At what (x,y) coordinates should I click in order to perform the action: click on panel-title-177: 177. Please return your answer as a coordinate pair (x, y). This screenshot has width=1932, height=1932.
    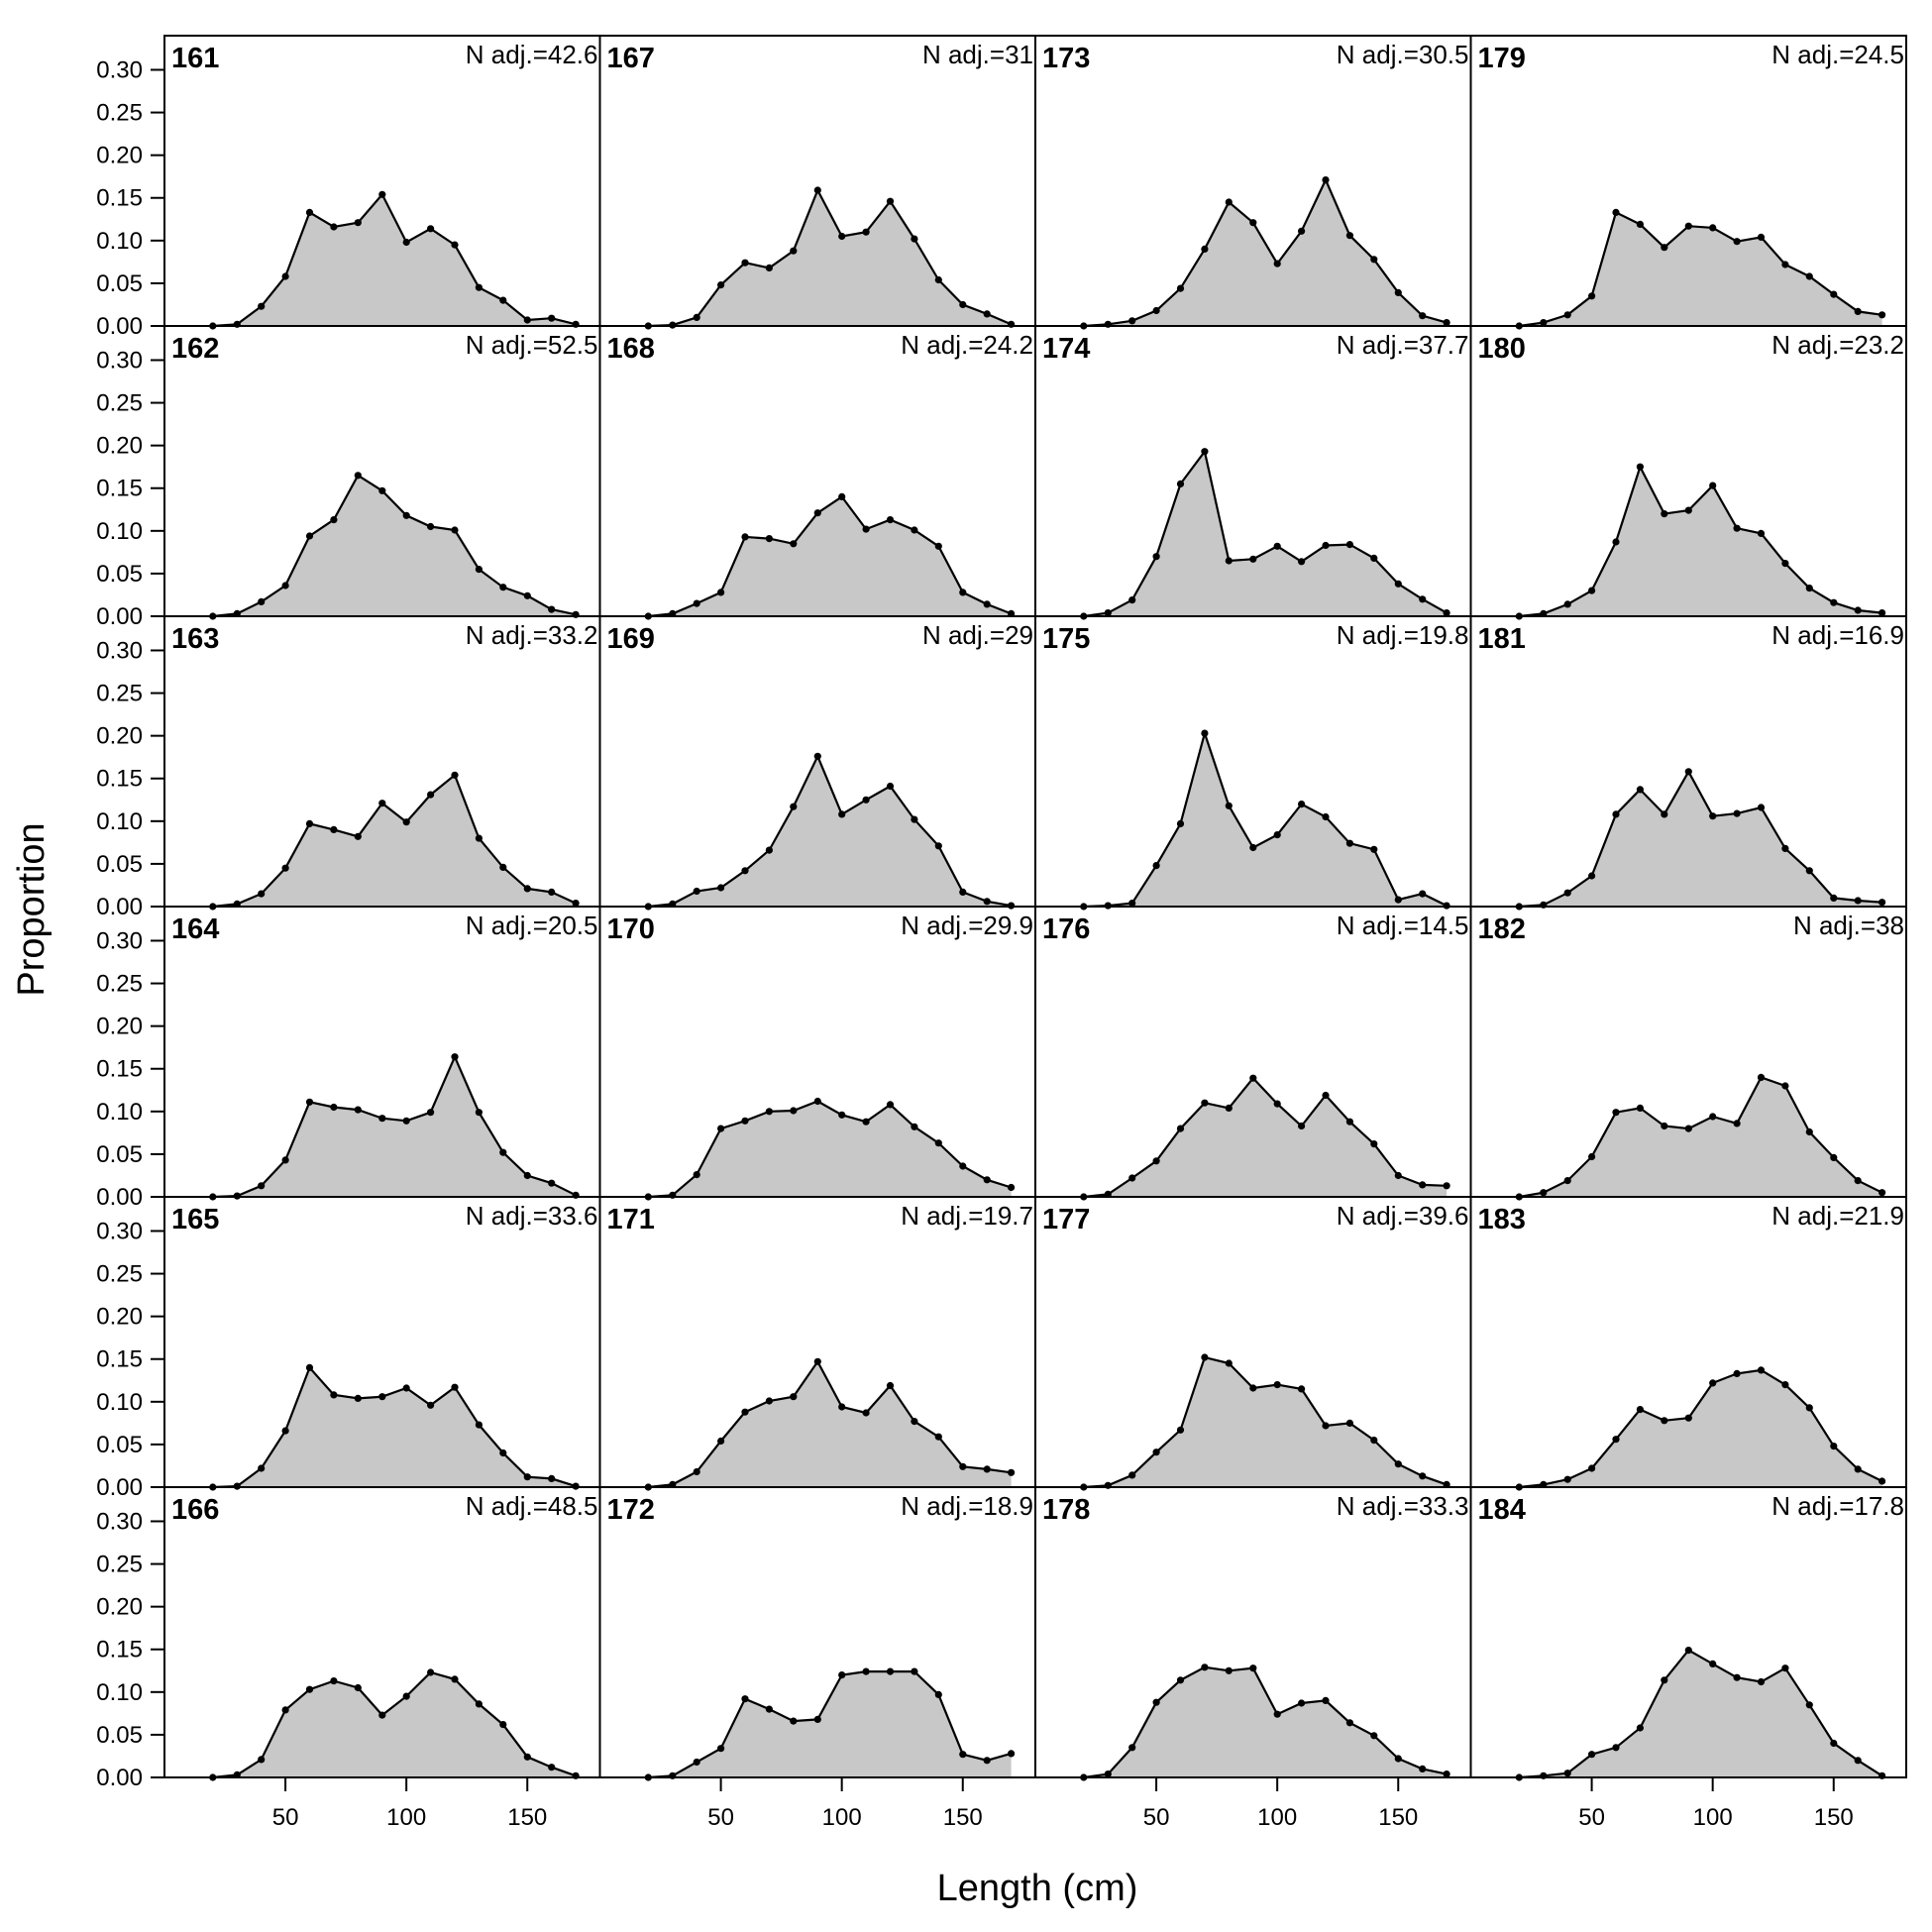
    Looking at the image, I should click on (1066, 1220).